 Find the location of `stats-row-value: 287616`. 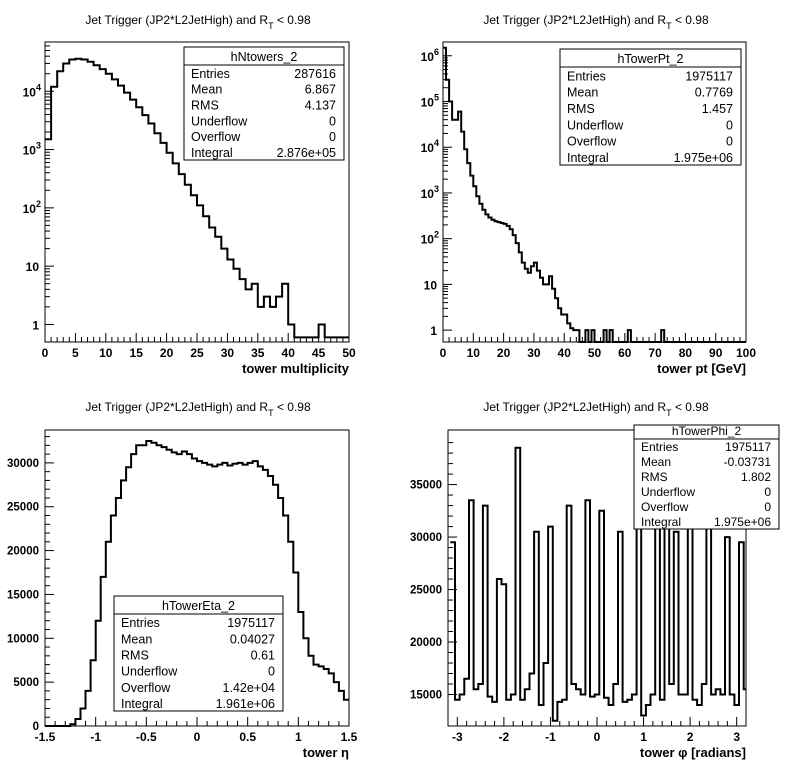

stats-row-value: 287616 is located at coordinates (315, 74).